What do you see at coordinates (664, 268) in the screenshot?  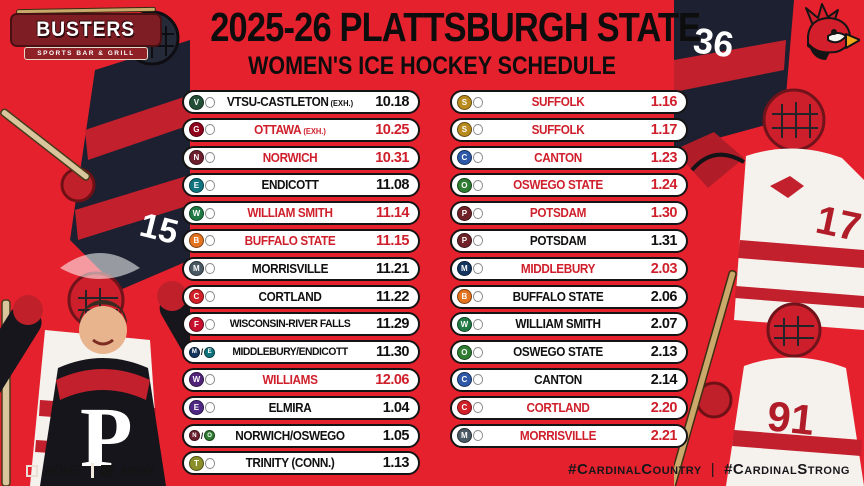 I see `game-date: 2.03` at bounding box center [664, 268].